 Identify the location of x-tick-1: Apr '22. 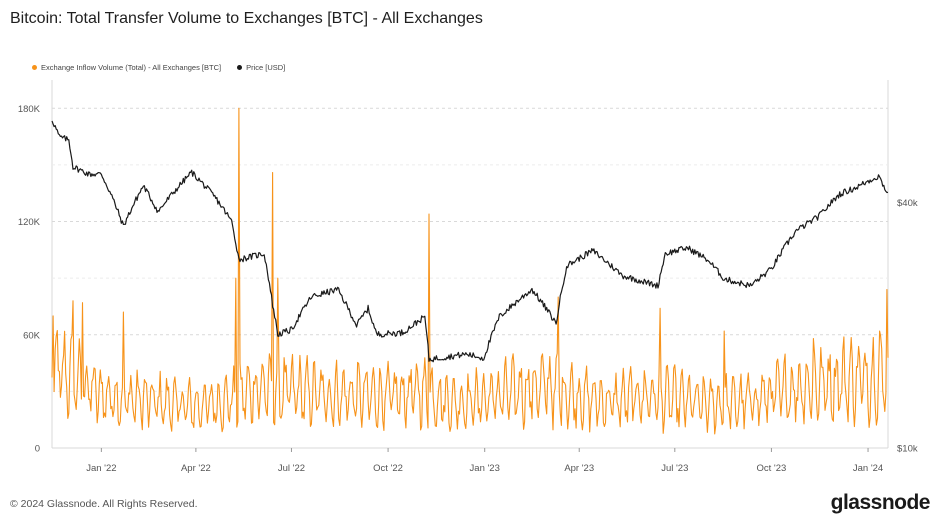
(196, 468).